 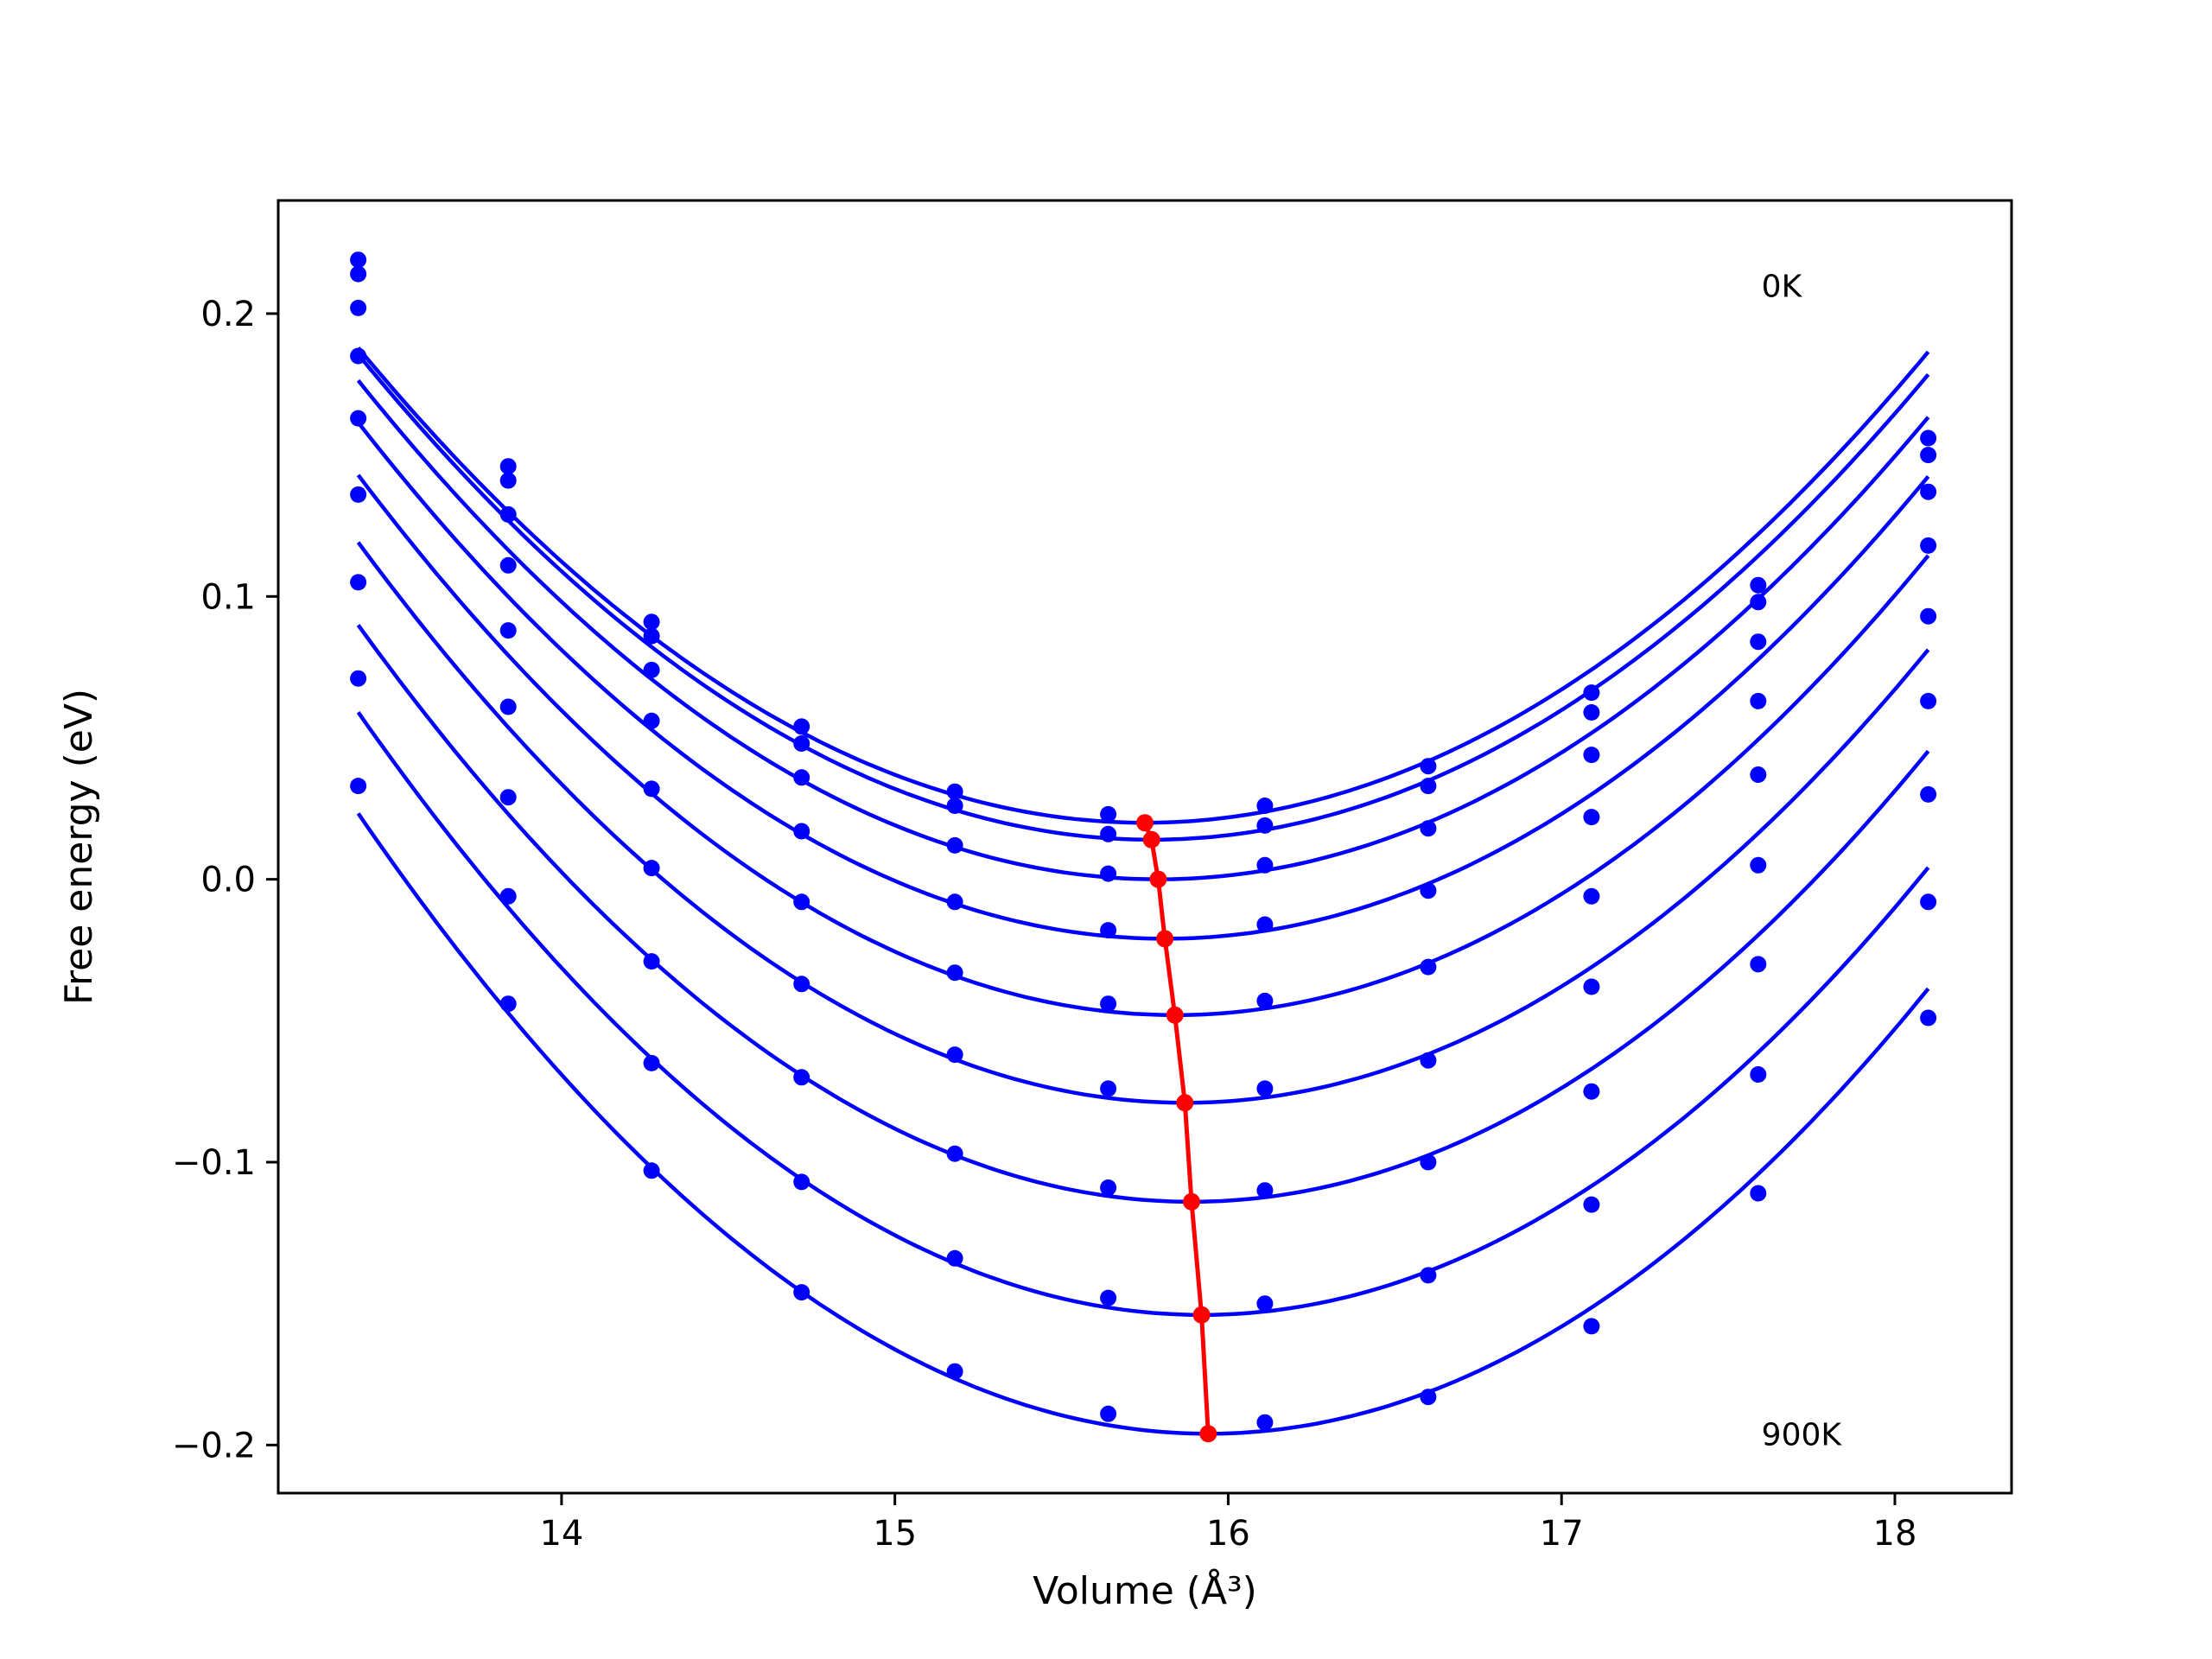 I want to click on x-tick-label: 15, so click(x=895, y=1534).